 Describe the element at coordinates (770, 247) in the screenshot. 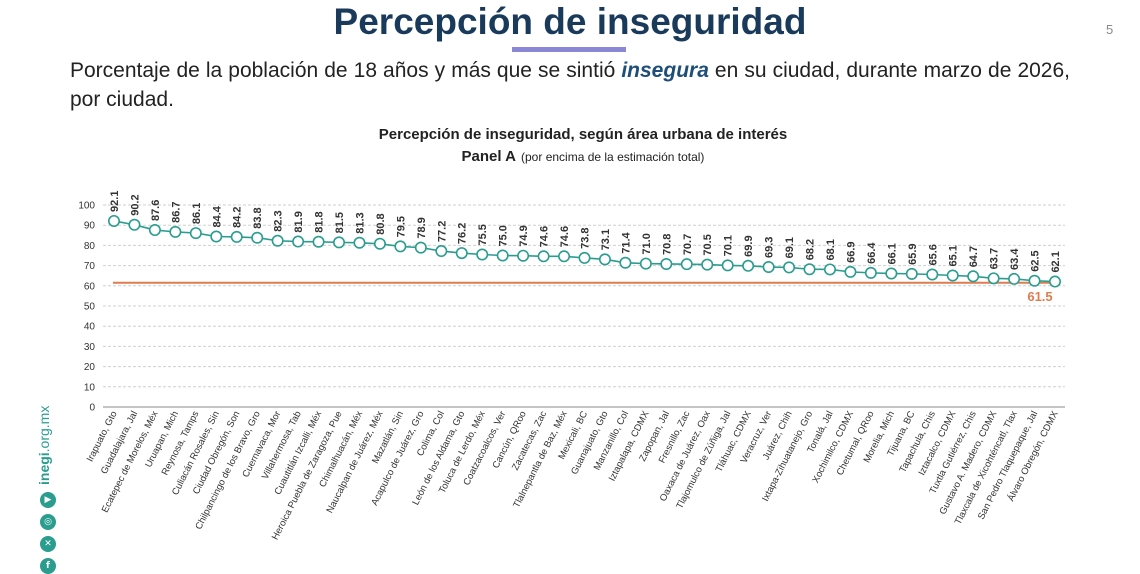

I see `data-label: 69.3` at that location.